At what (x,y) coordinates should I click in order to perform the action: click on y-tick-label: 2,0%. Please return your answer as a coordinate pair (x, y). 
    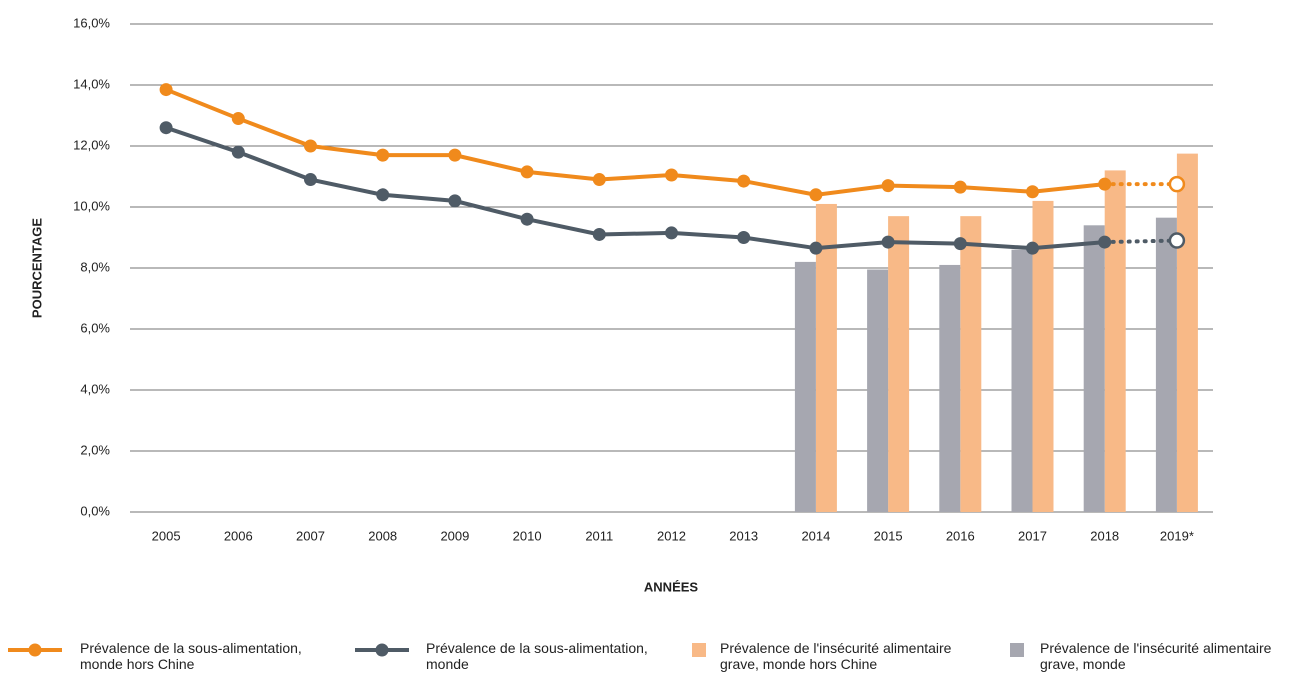
    Looking at the image, I should click on (95, 449).